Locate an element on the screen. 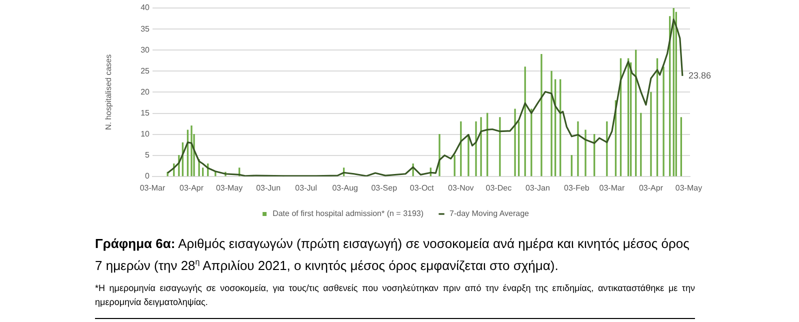  x-tick-label: 03-Aug is located at coordinates (345, 187).